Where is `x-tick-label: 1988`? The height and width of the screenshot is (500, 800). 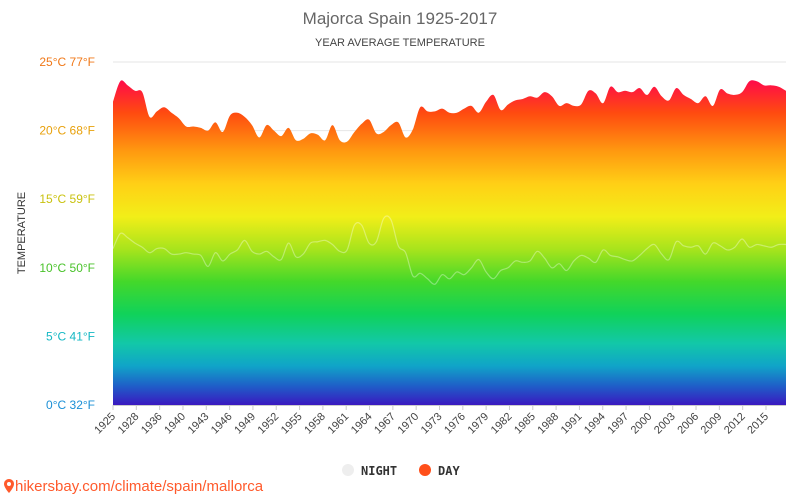
x-tick-label: 1988 is located at coordinates (548, 424).